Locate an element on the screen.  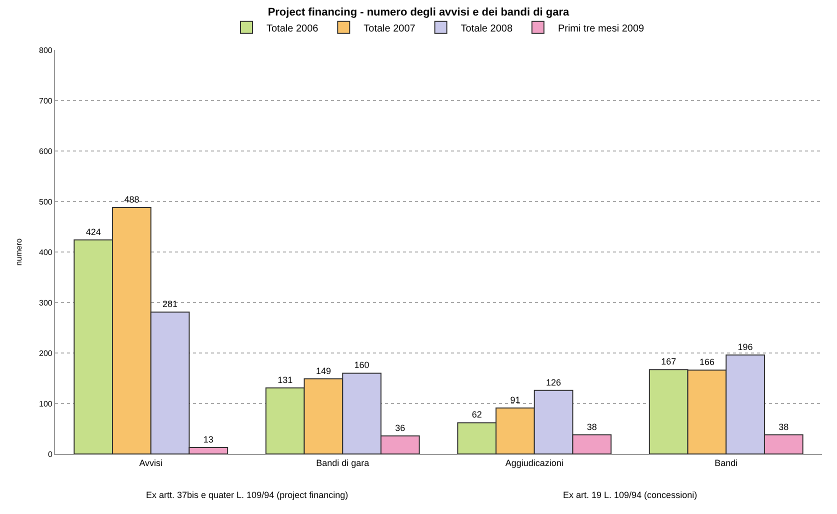
data-label: 13 is located at coordinates (208, 439).